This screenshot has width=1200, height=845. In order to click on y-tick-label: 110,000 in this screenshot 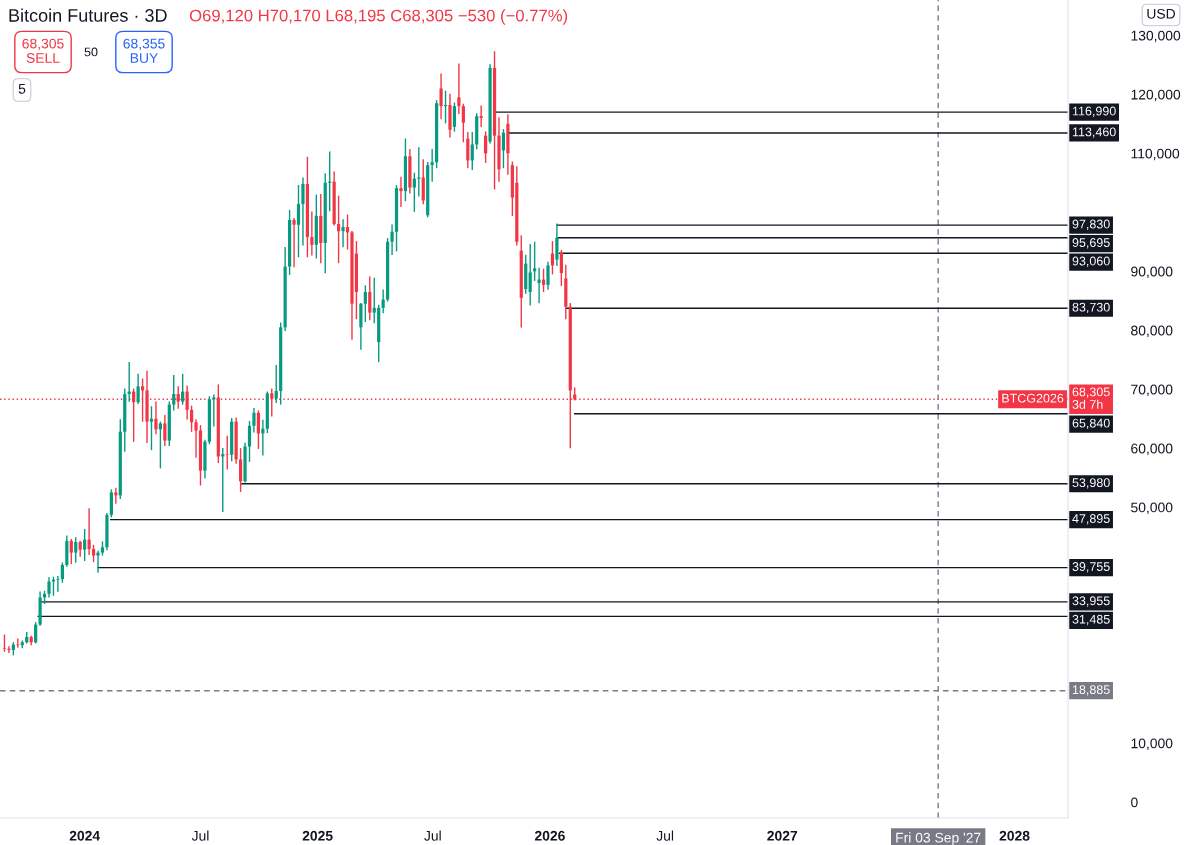, I will do `click(1155, 154)`.